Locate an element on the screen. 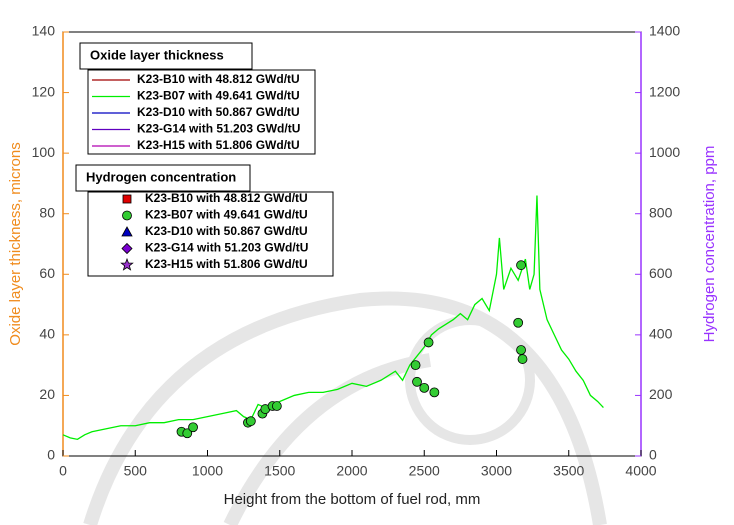 The image size is (734, 525). x-tick-label: 2500 is located at coordinates (424, 471).